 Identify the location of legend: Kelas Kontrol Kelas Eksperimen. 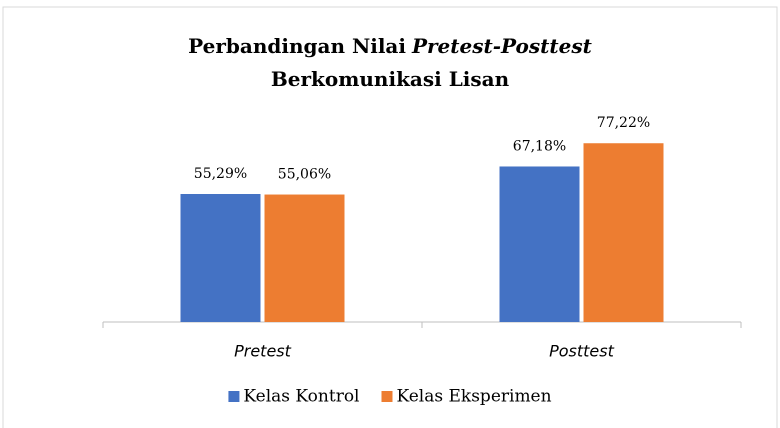
(390, 397).